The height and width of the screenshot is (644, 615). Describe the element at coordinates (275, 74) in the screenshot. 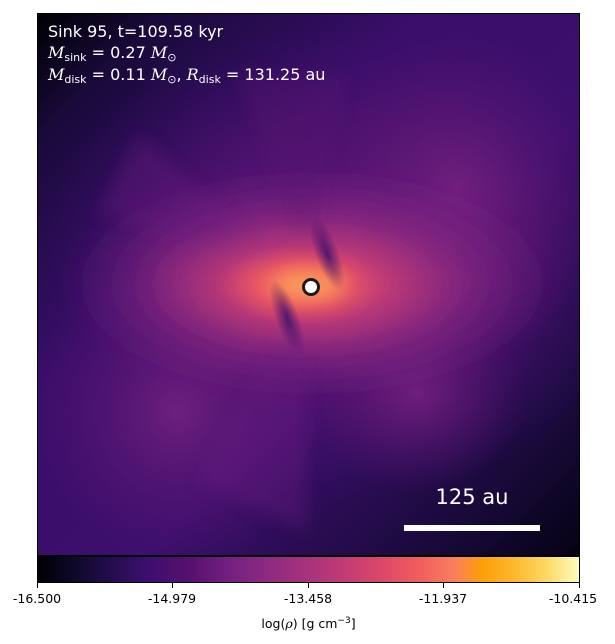

I see `disk-radius-value: = 131.25 au` at that location.